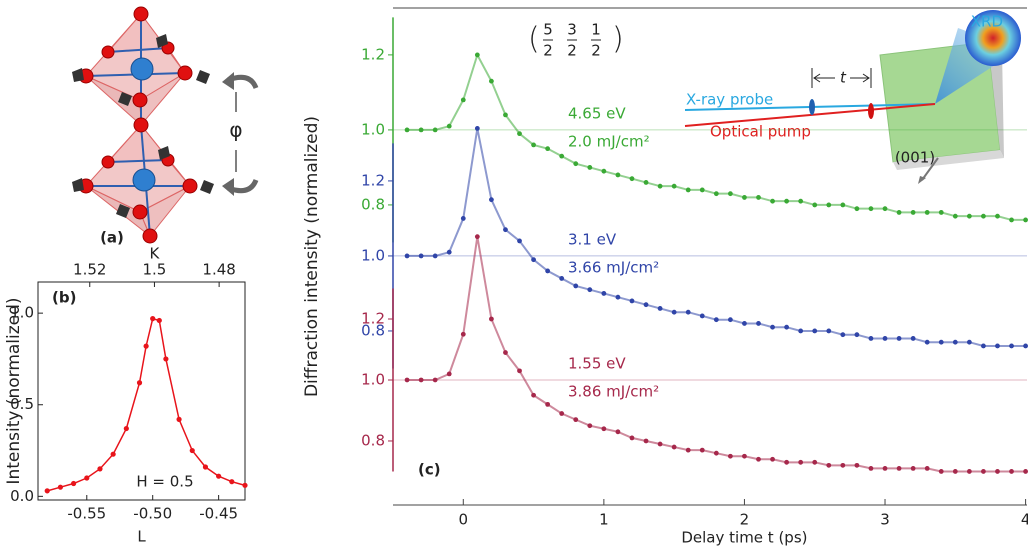  I want to click on y-axis-label: Intensity (normalized), so click(14, 390).